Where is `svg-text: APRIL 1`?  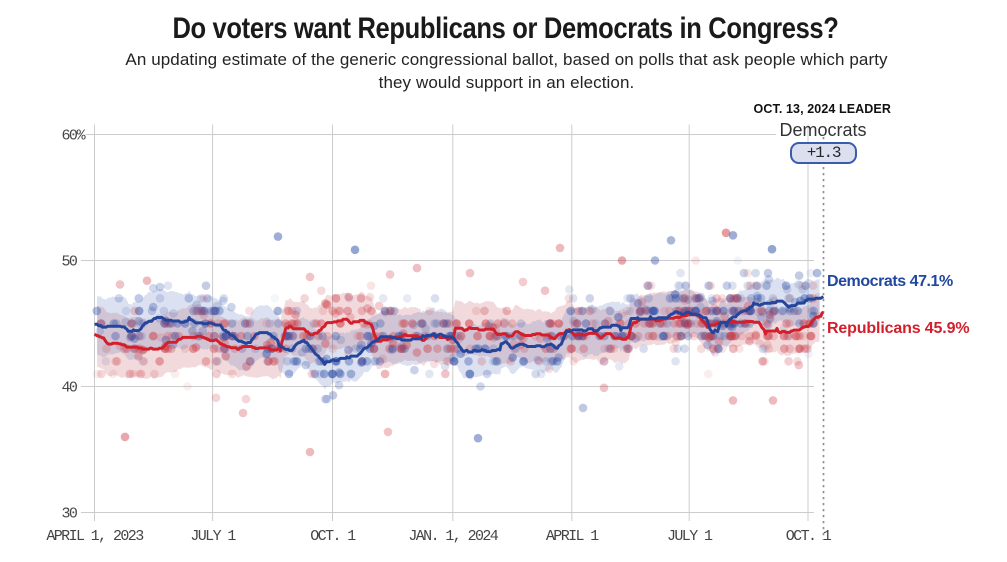
svg-text: APRIL 1 is located at coordinates (572, 536).